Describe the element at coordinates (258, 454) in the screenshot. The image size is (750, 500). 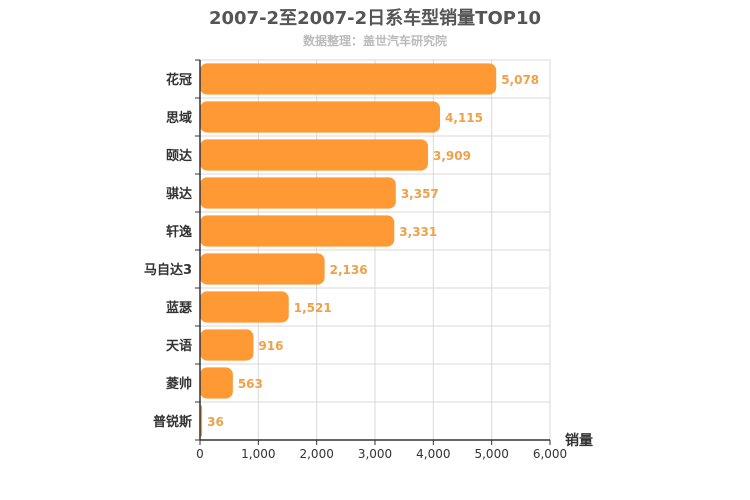
I see `x-tick-label: 1,000` at that location.